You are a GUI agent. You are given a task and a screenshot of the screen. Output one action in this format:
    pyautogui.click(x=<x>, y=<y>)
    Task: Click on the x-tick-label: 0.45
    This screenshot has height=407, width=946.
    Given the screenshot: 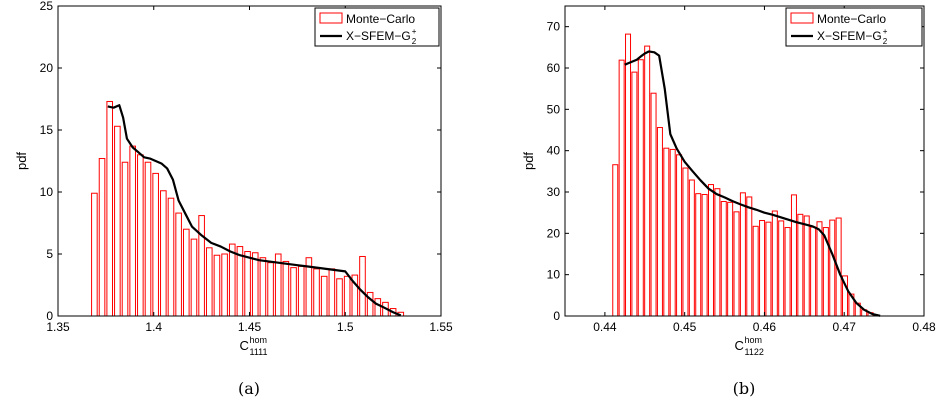 What is the action you would take?
    pyautogui.click(x=685, y=327)
    